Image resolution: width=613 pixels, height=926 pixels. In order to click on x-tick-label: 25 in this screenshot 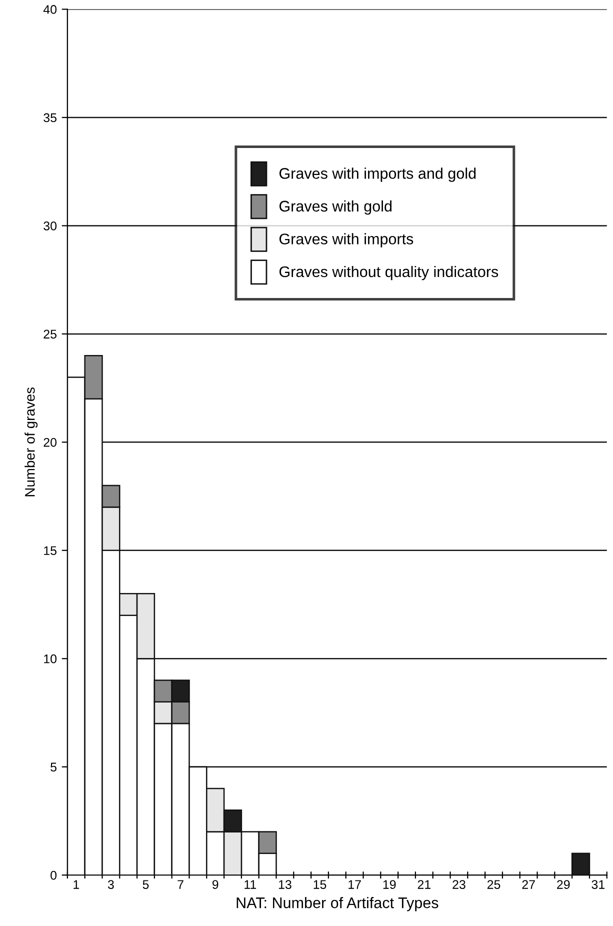, I will do `click(493, 884)`.